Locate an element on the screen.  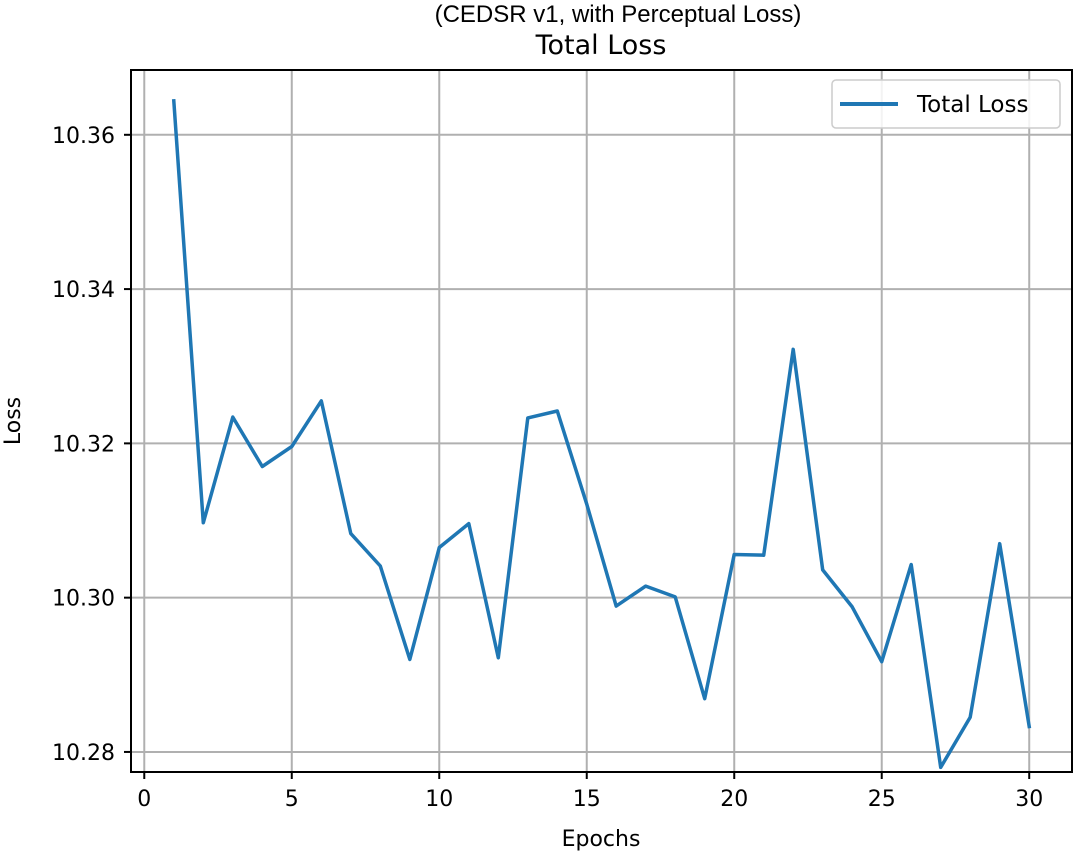
y-tick-label: 10.30 is located at coordinates (83, 599).